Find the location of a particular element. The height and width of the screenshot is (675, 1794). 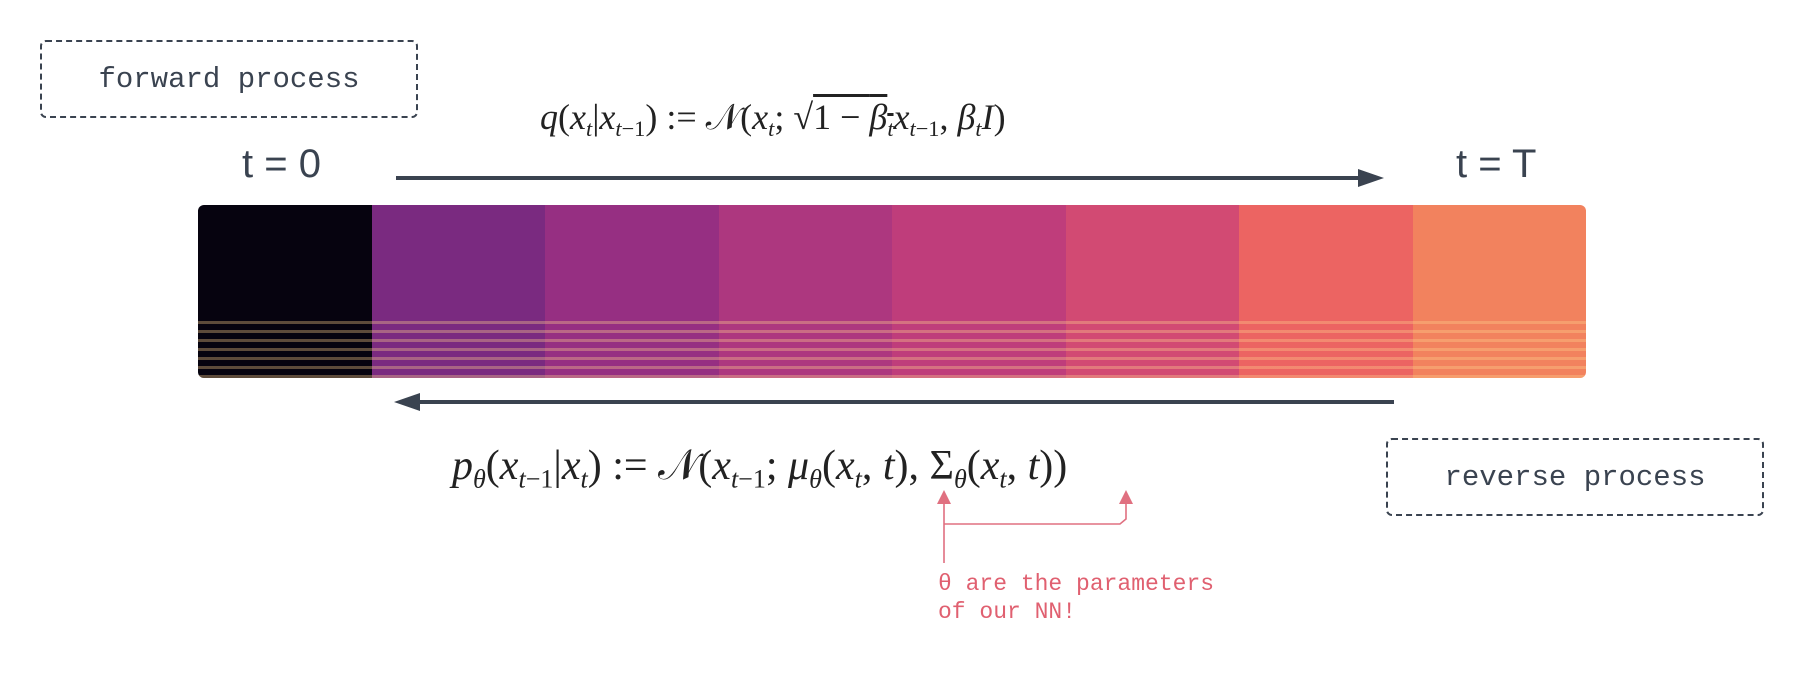

reverse-arrow is located at coordinates (894, 402).